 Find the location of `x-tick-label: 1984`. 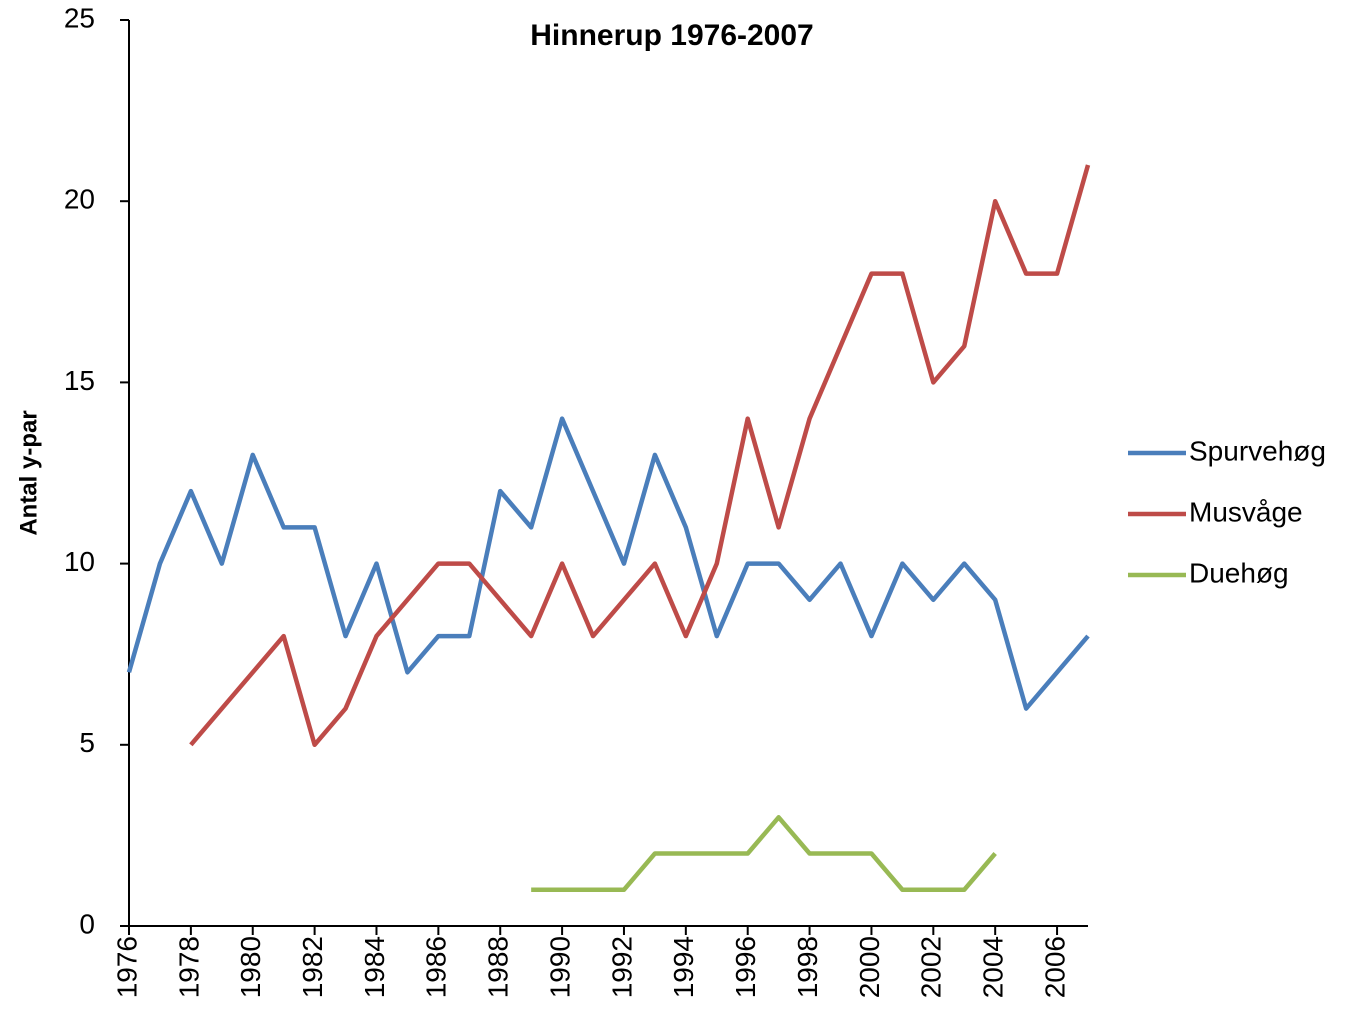

x-tick-label: 1984 is located at coordinates (374, 967).